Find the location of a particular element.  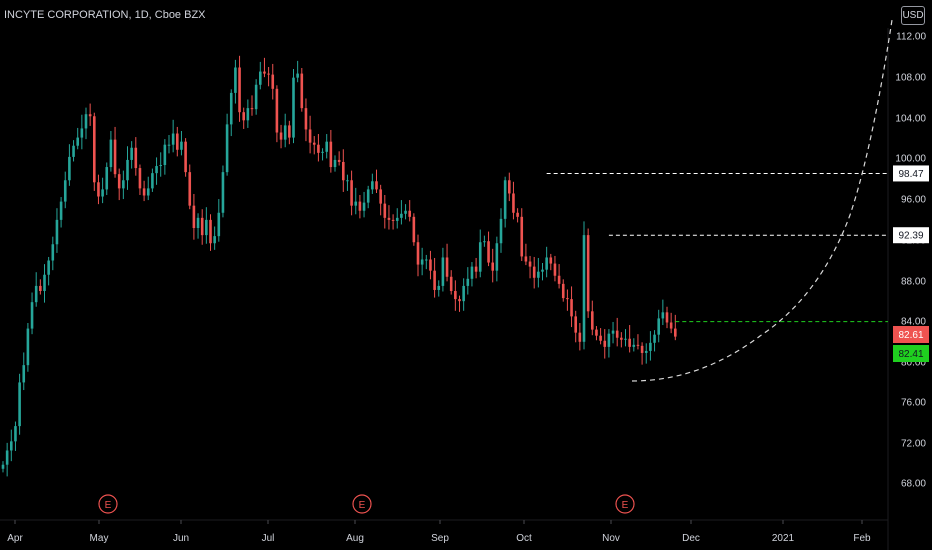

price-axis-tick-label: 112.00 is located at coordinates (911, 37).